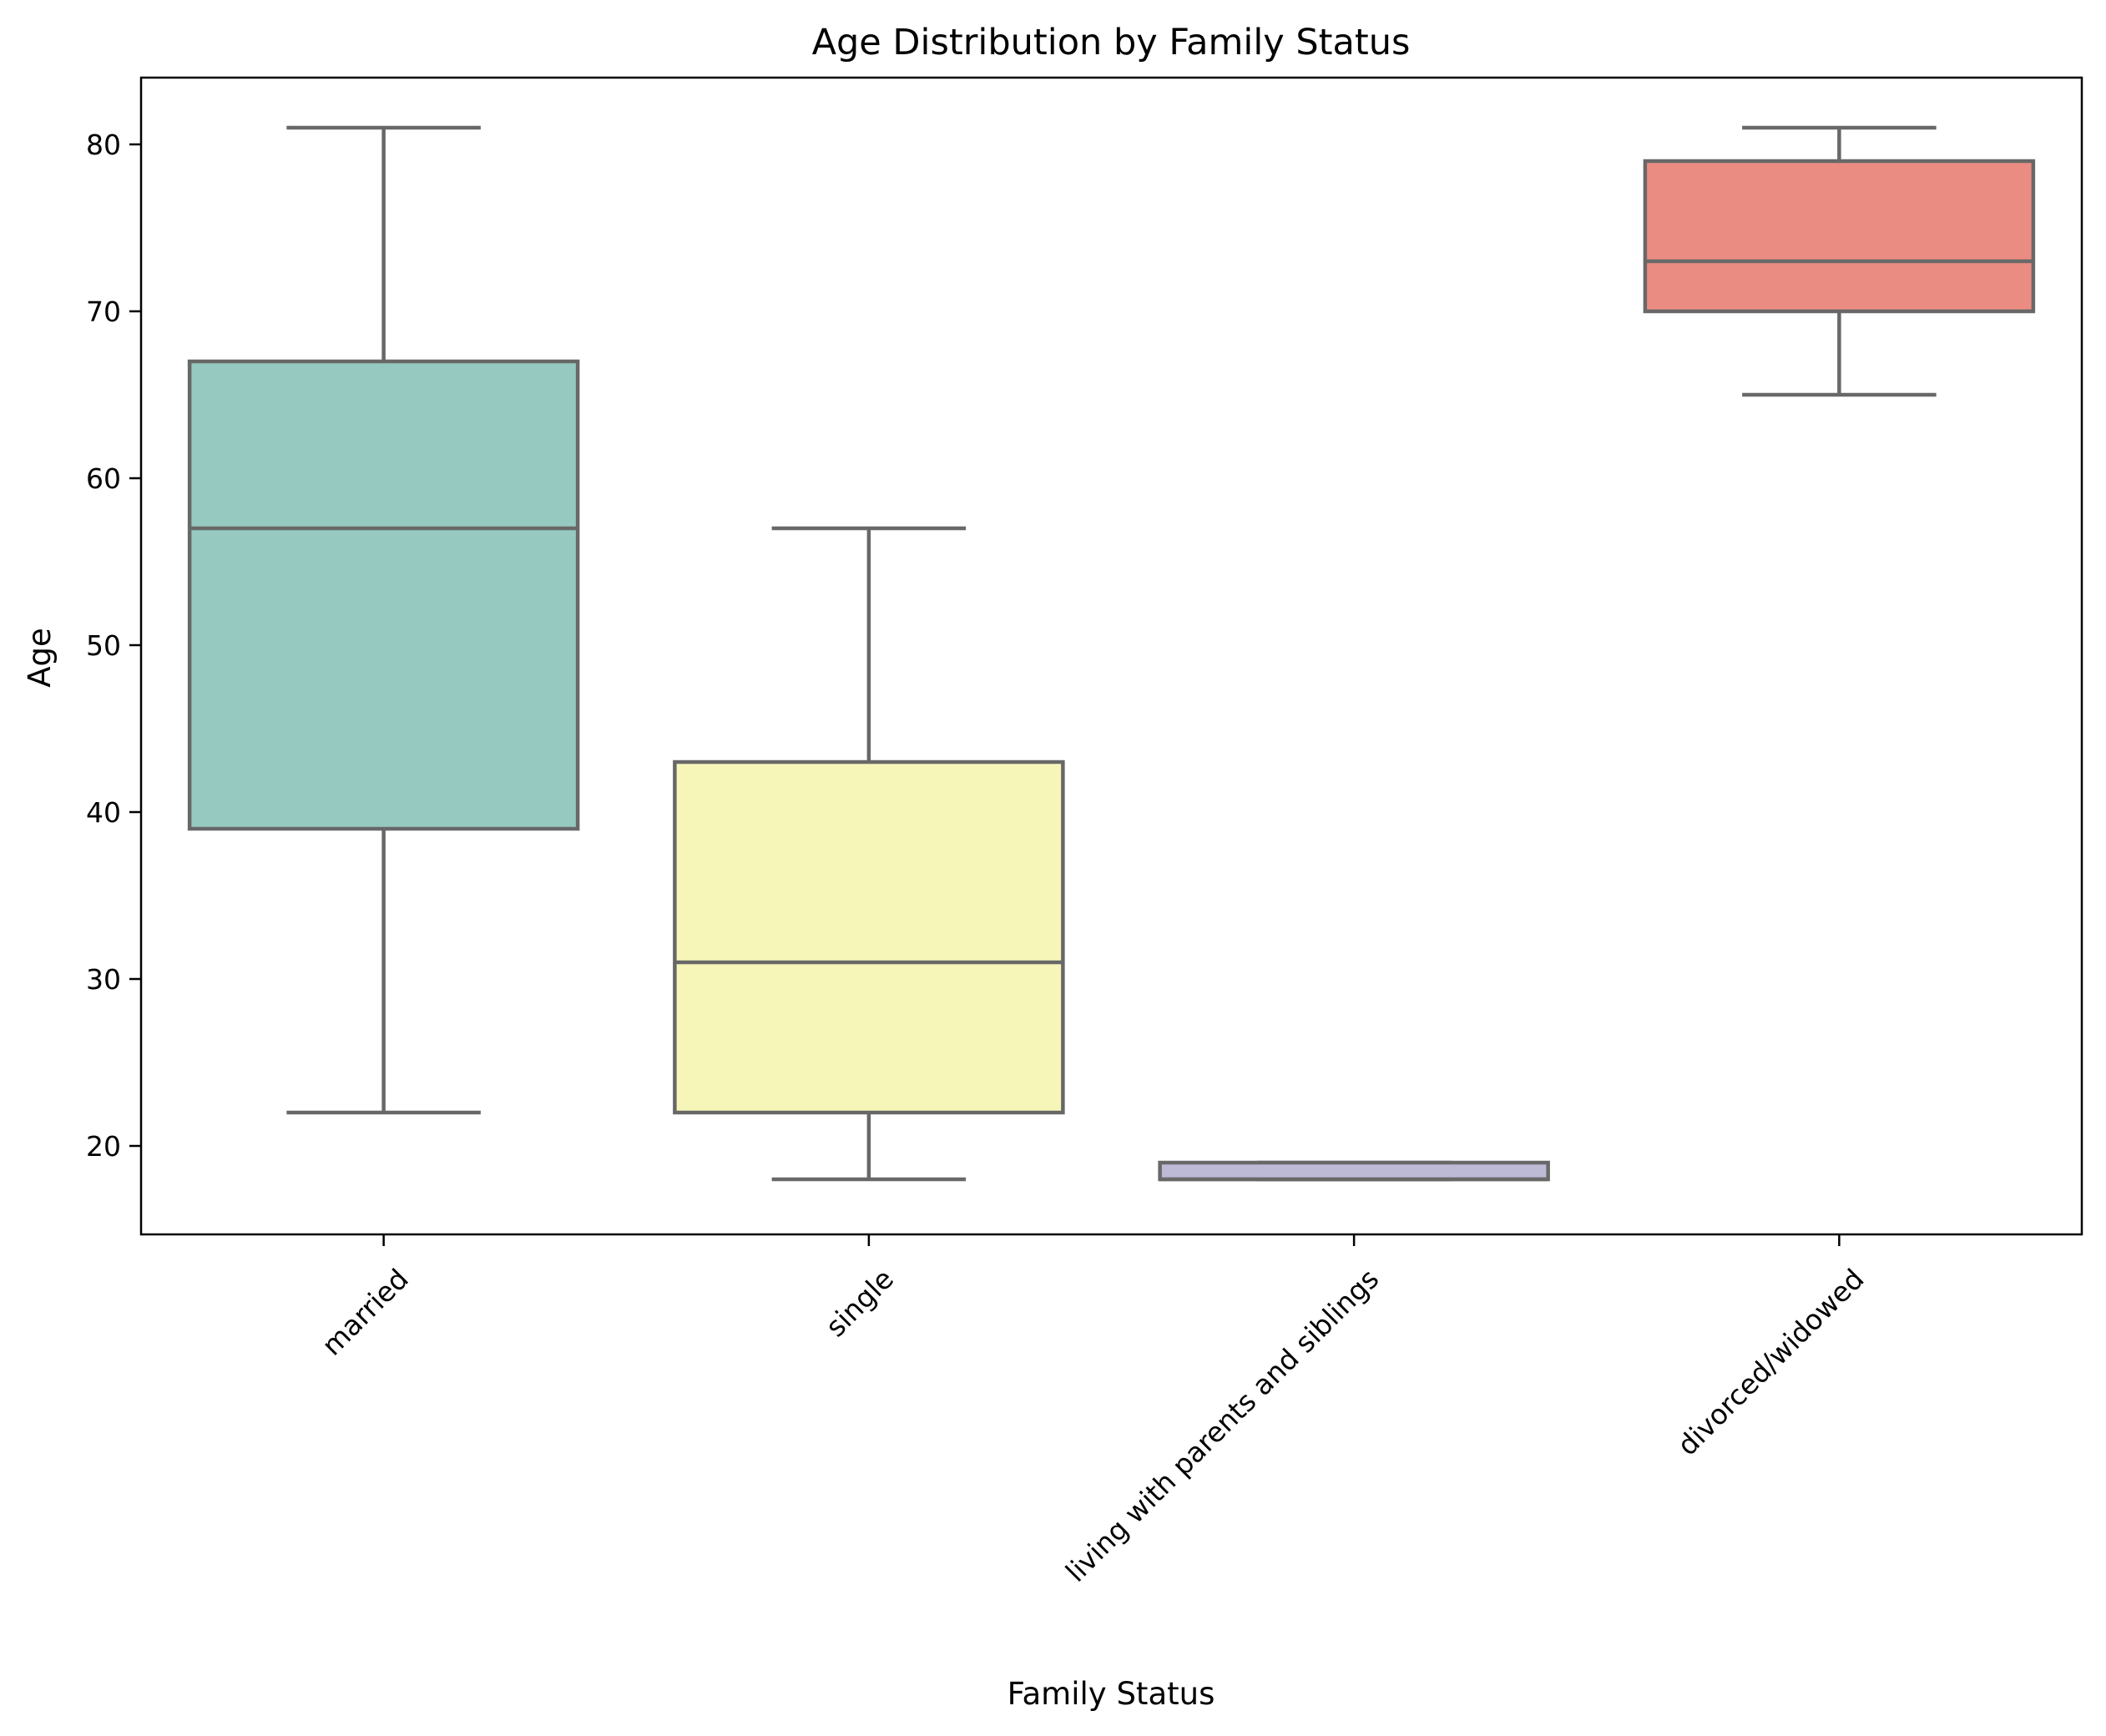 The height and width of the screenshot is (1736, 2106). Describe the element at coordinates (104, 979) in the screenshot. I see `y-tick-label: 30` at that location.